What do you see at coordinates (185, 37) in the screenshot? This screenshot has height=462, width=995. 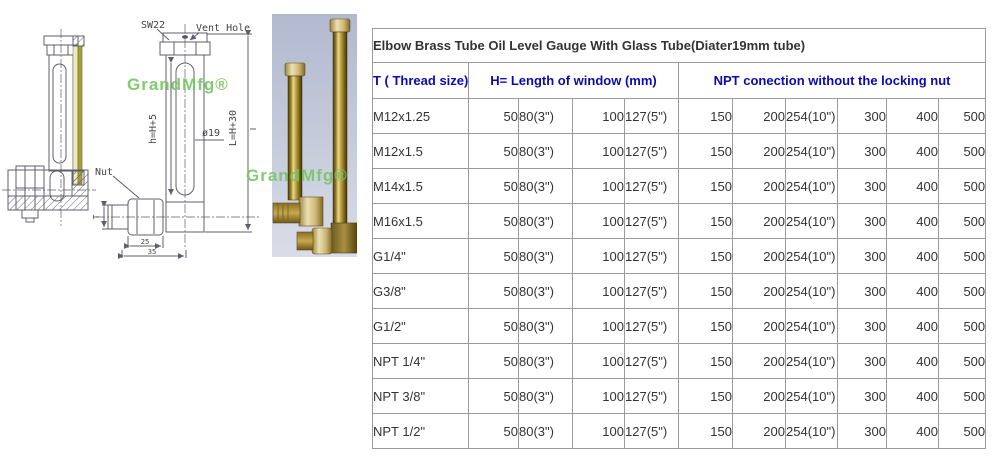 I see `vent-hole` at bounding box center [185, 37].